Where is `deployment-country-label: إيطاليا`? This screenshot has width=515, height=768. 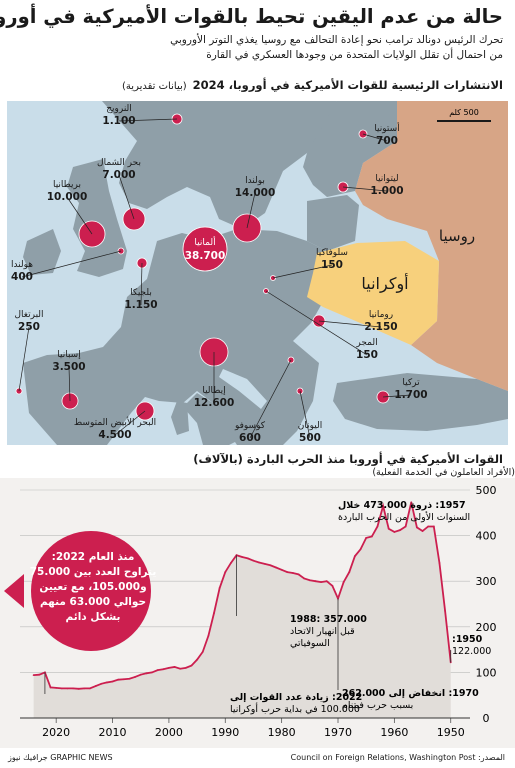 deployment-country-label: إيطاليا is located at coordinates (213, 391).